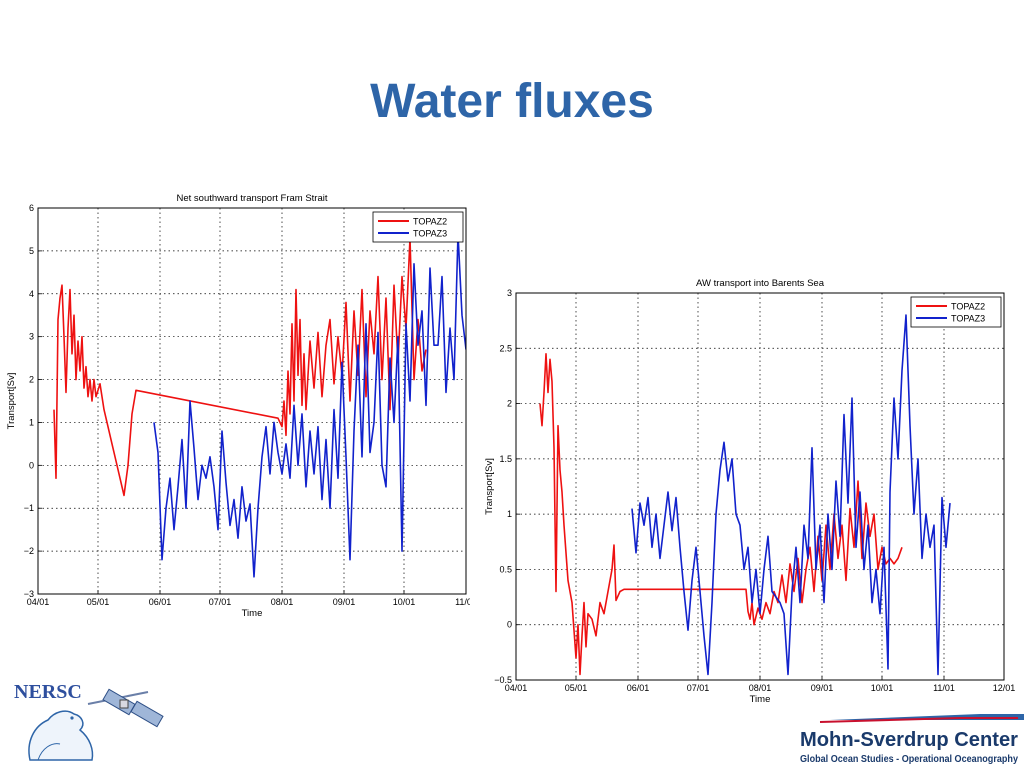 The image size is (1024, 773). What do you see at coordinates (698, 688) in the screenshot?
I see `barents-x-tick-label: 07/01` at bounding box center [698, 688].